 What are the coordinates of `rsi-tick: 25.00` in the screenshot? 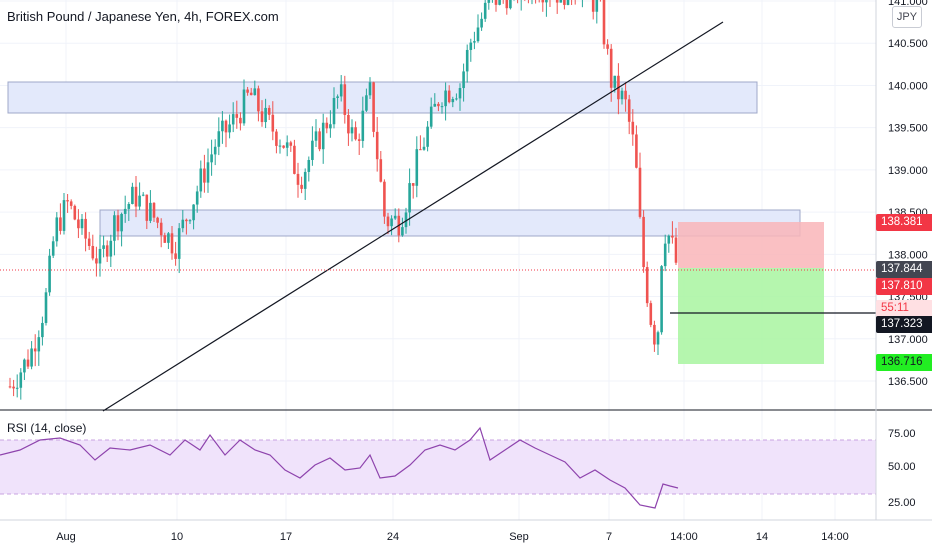 It's located at (902, 503).